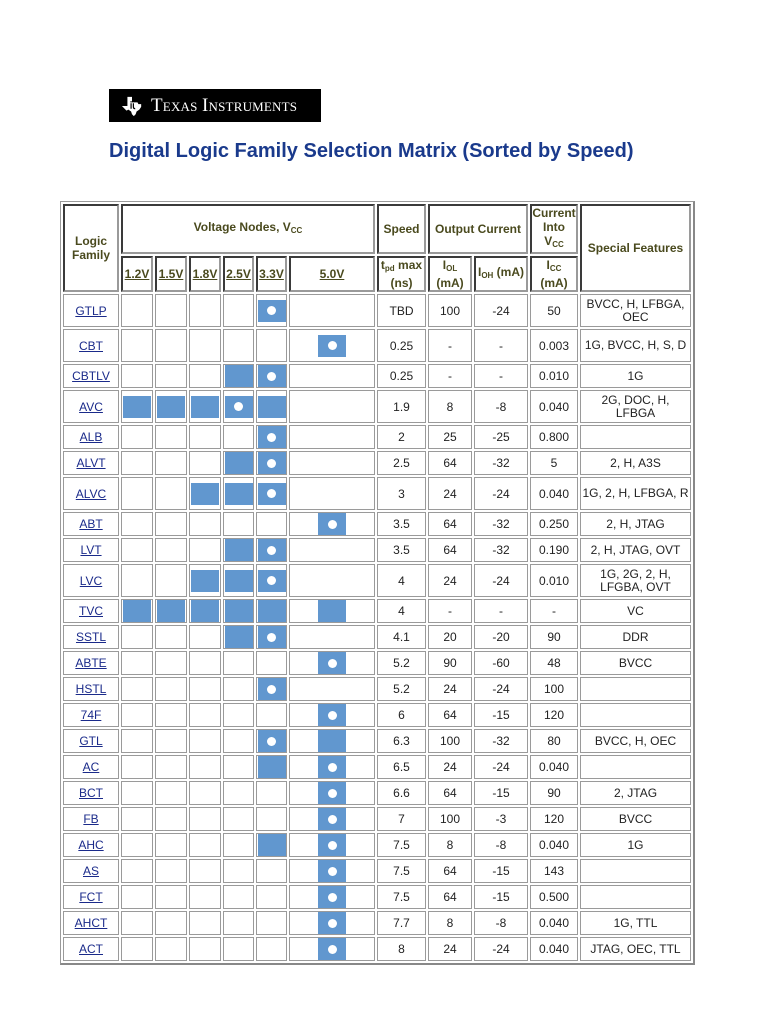 The width and height of the screenshot is (768, 1024). What do you see at coordinates (90, 637) in the screenshot?
I see `logic-family-link: SSTL` at bounding box center [90, 637].